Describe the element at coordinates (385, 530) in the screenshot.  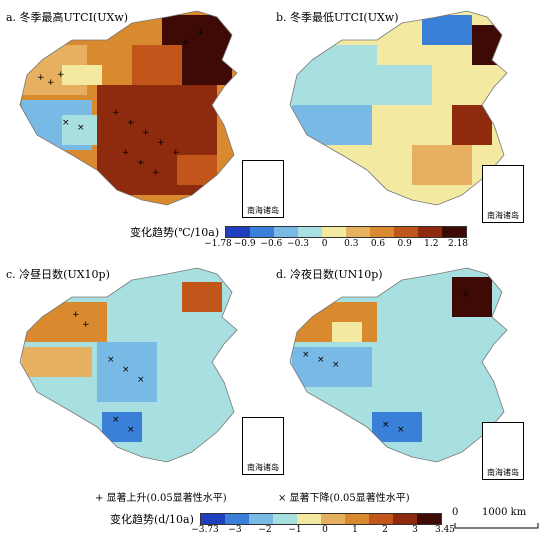
I see `legend-bottom-tick-label: 2` at that location.